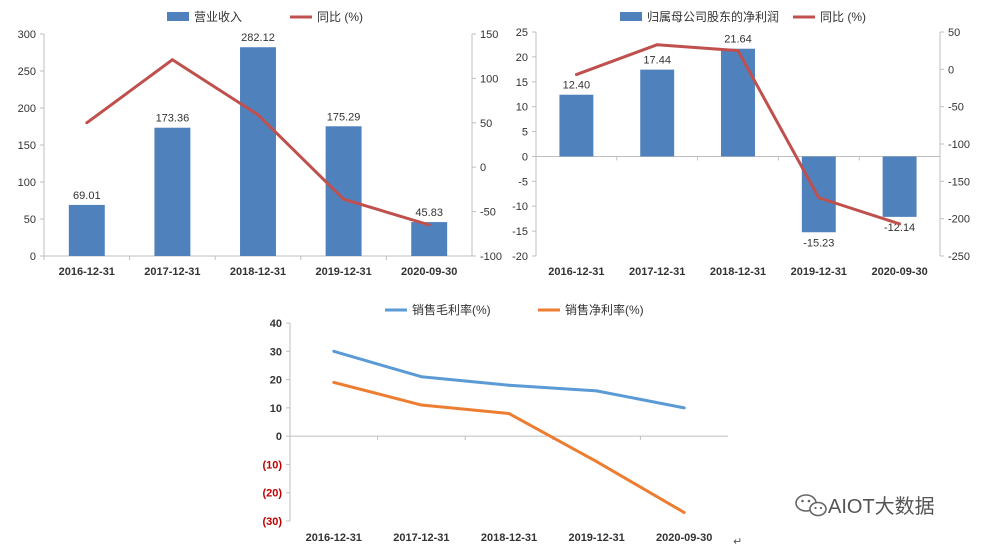 This screenshot has height=552, width=986. Describe the element at coordinates (738, 40) in the screenshot. I see `bar-data-label: 21.64` at that location.